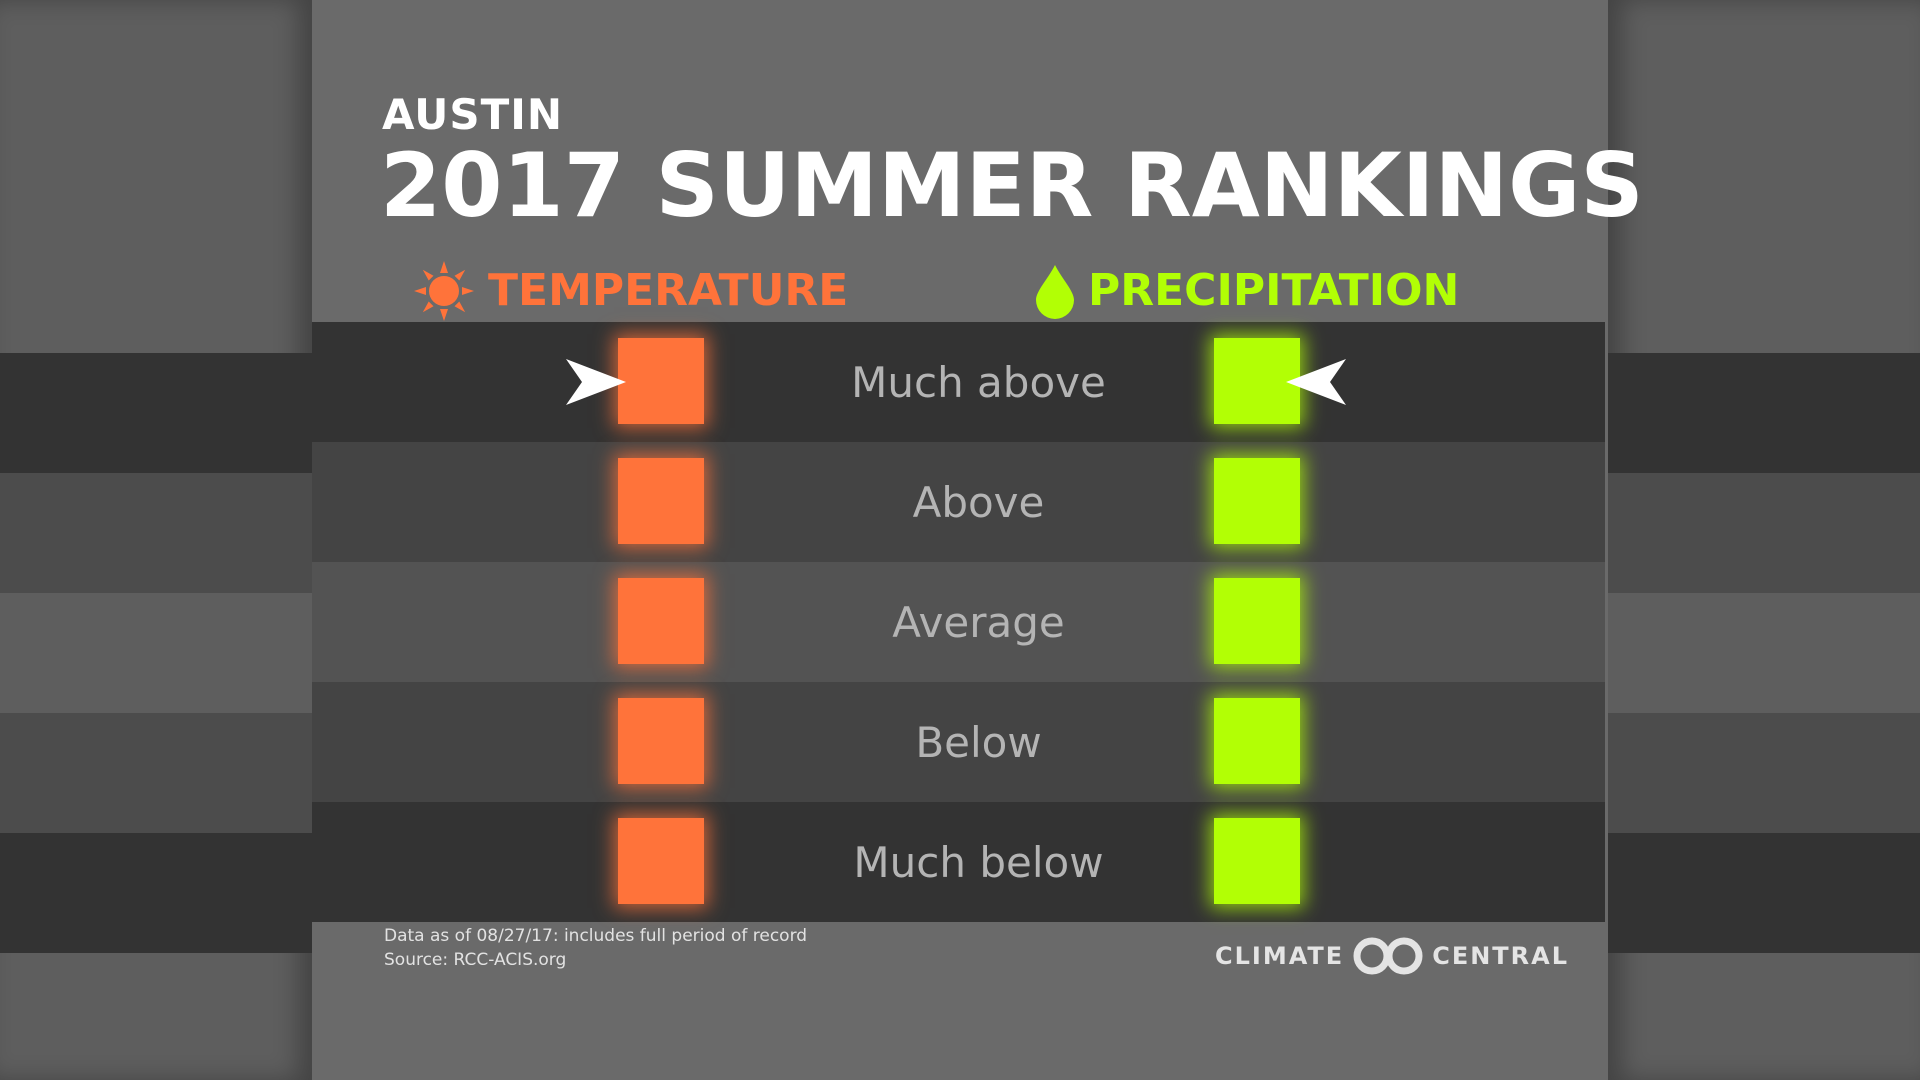 The width and height of the screenshot is (1920, 1080). I want to click on rank-row-average: Average, so click(958, 622).